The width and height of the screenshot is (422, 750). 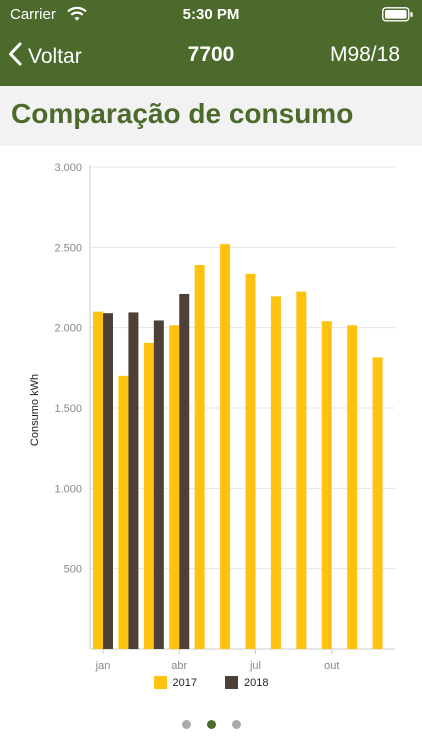 I want to click on legend-item-2017: 2017, so click(x=175, y=682).